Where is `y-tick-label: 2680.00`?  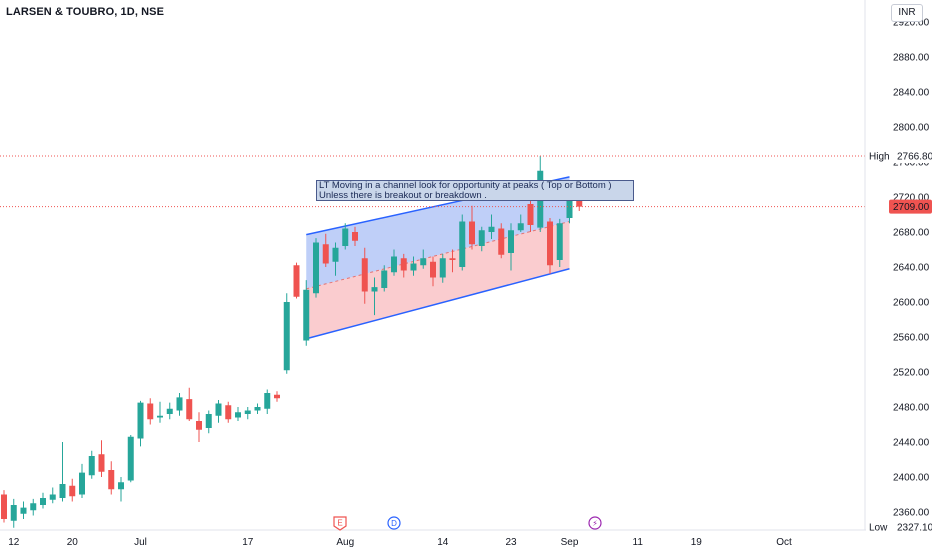 y-tick-label: 2680.00 is located at coordinates (911, 233).